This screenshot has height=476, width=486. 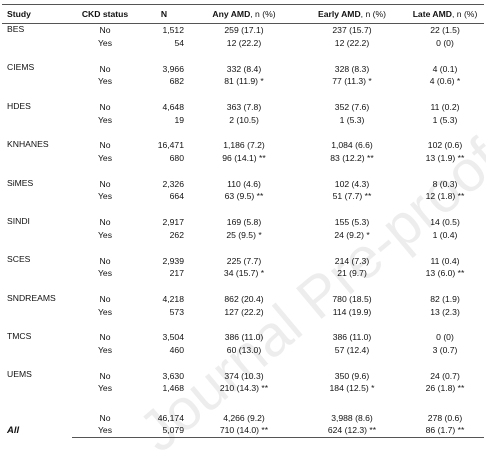 What do you see at coordinates (244, 260) in the screenshot?
I see `any-amd: 225 (7.7)` at bounding box center [244, 260].